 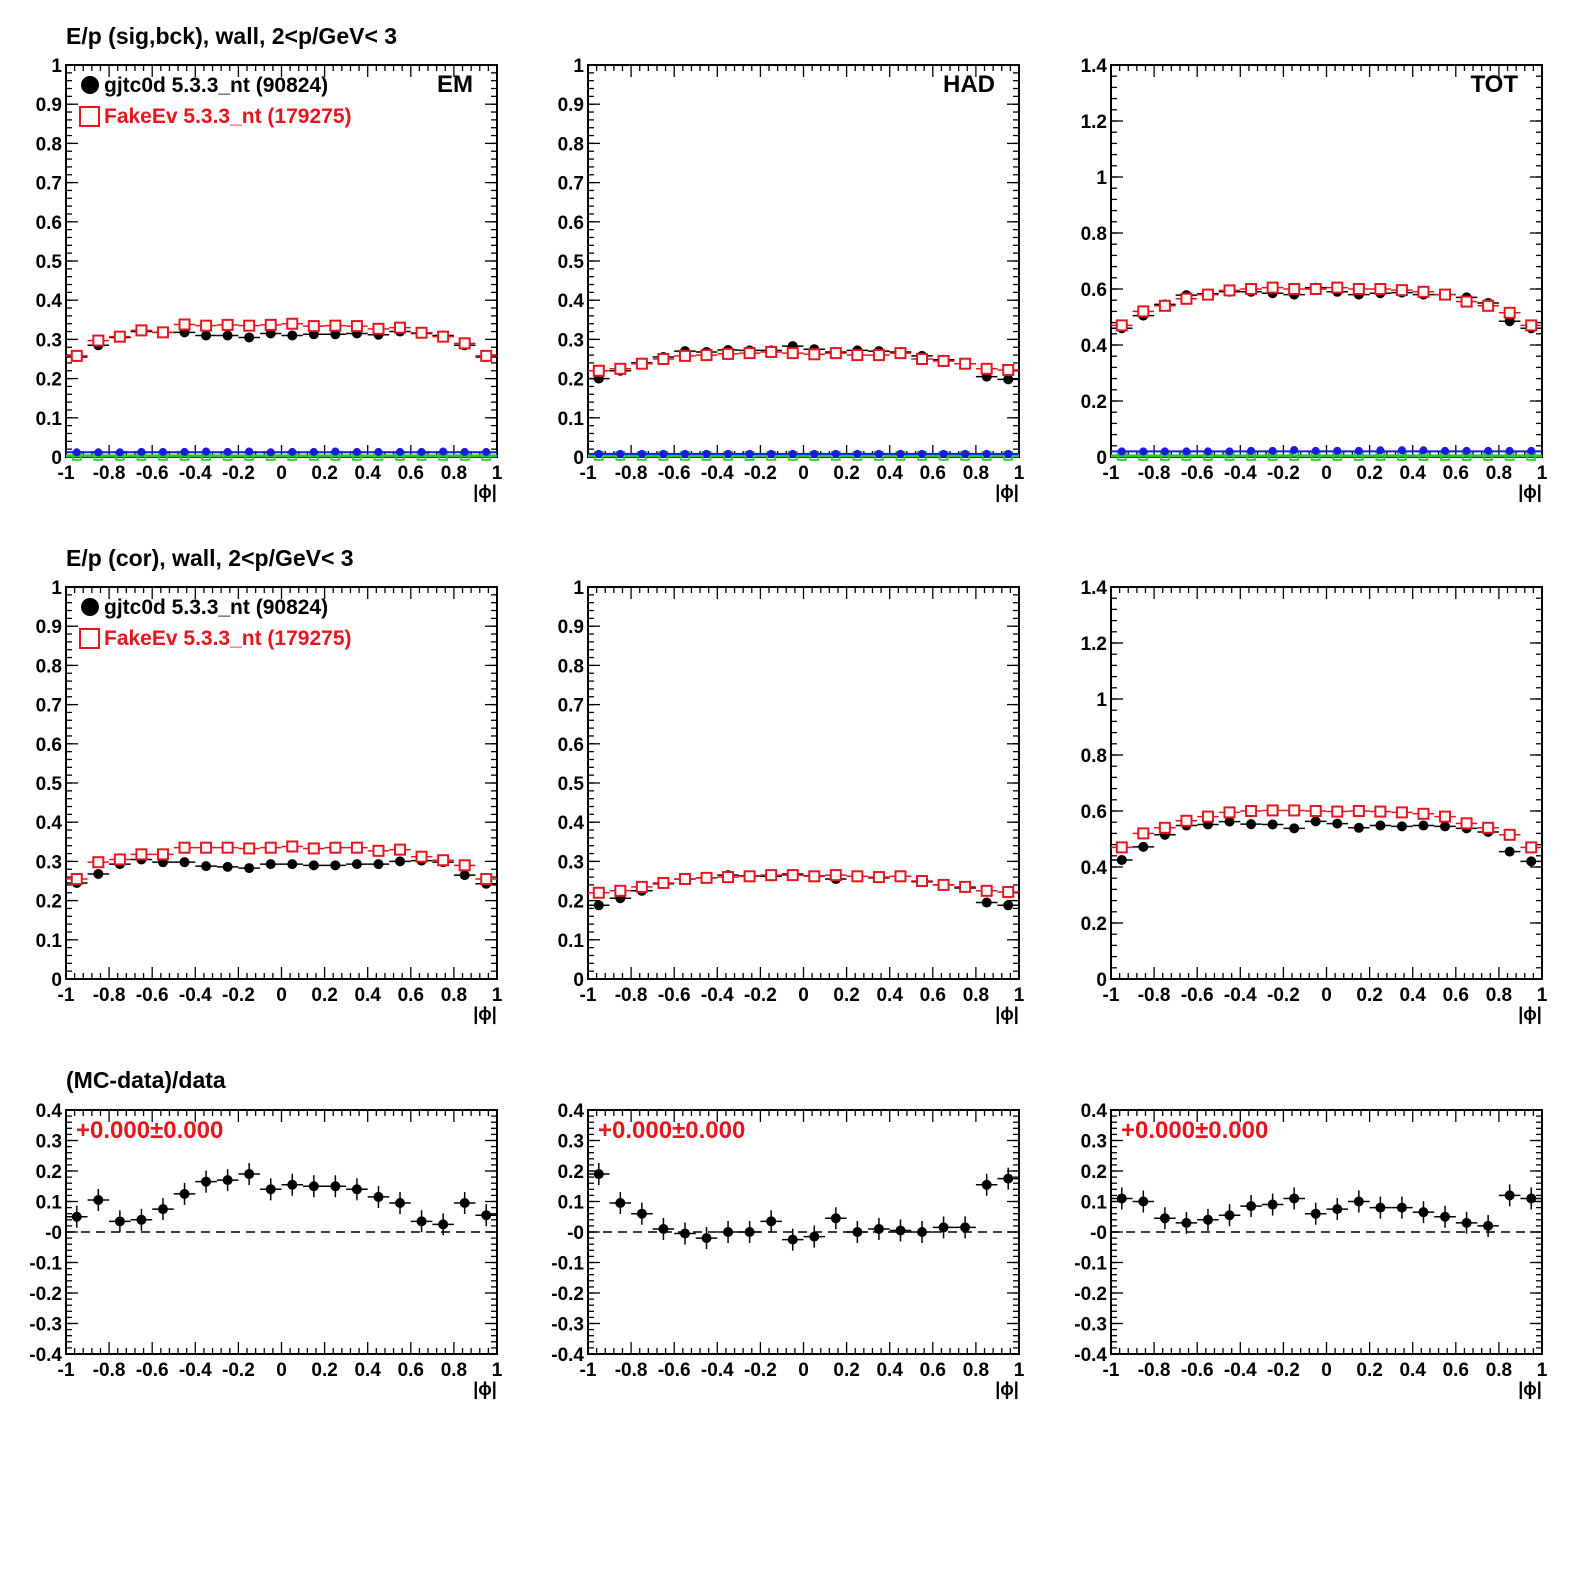 What do you see at coordinates (45, 1264) in the screenshot?
I see `y-tick-label: -0.1` at bounding box center [45, 1264].